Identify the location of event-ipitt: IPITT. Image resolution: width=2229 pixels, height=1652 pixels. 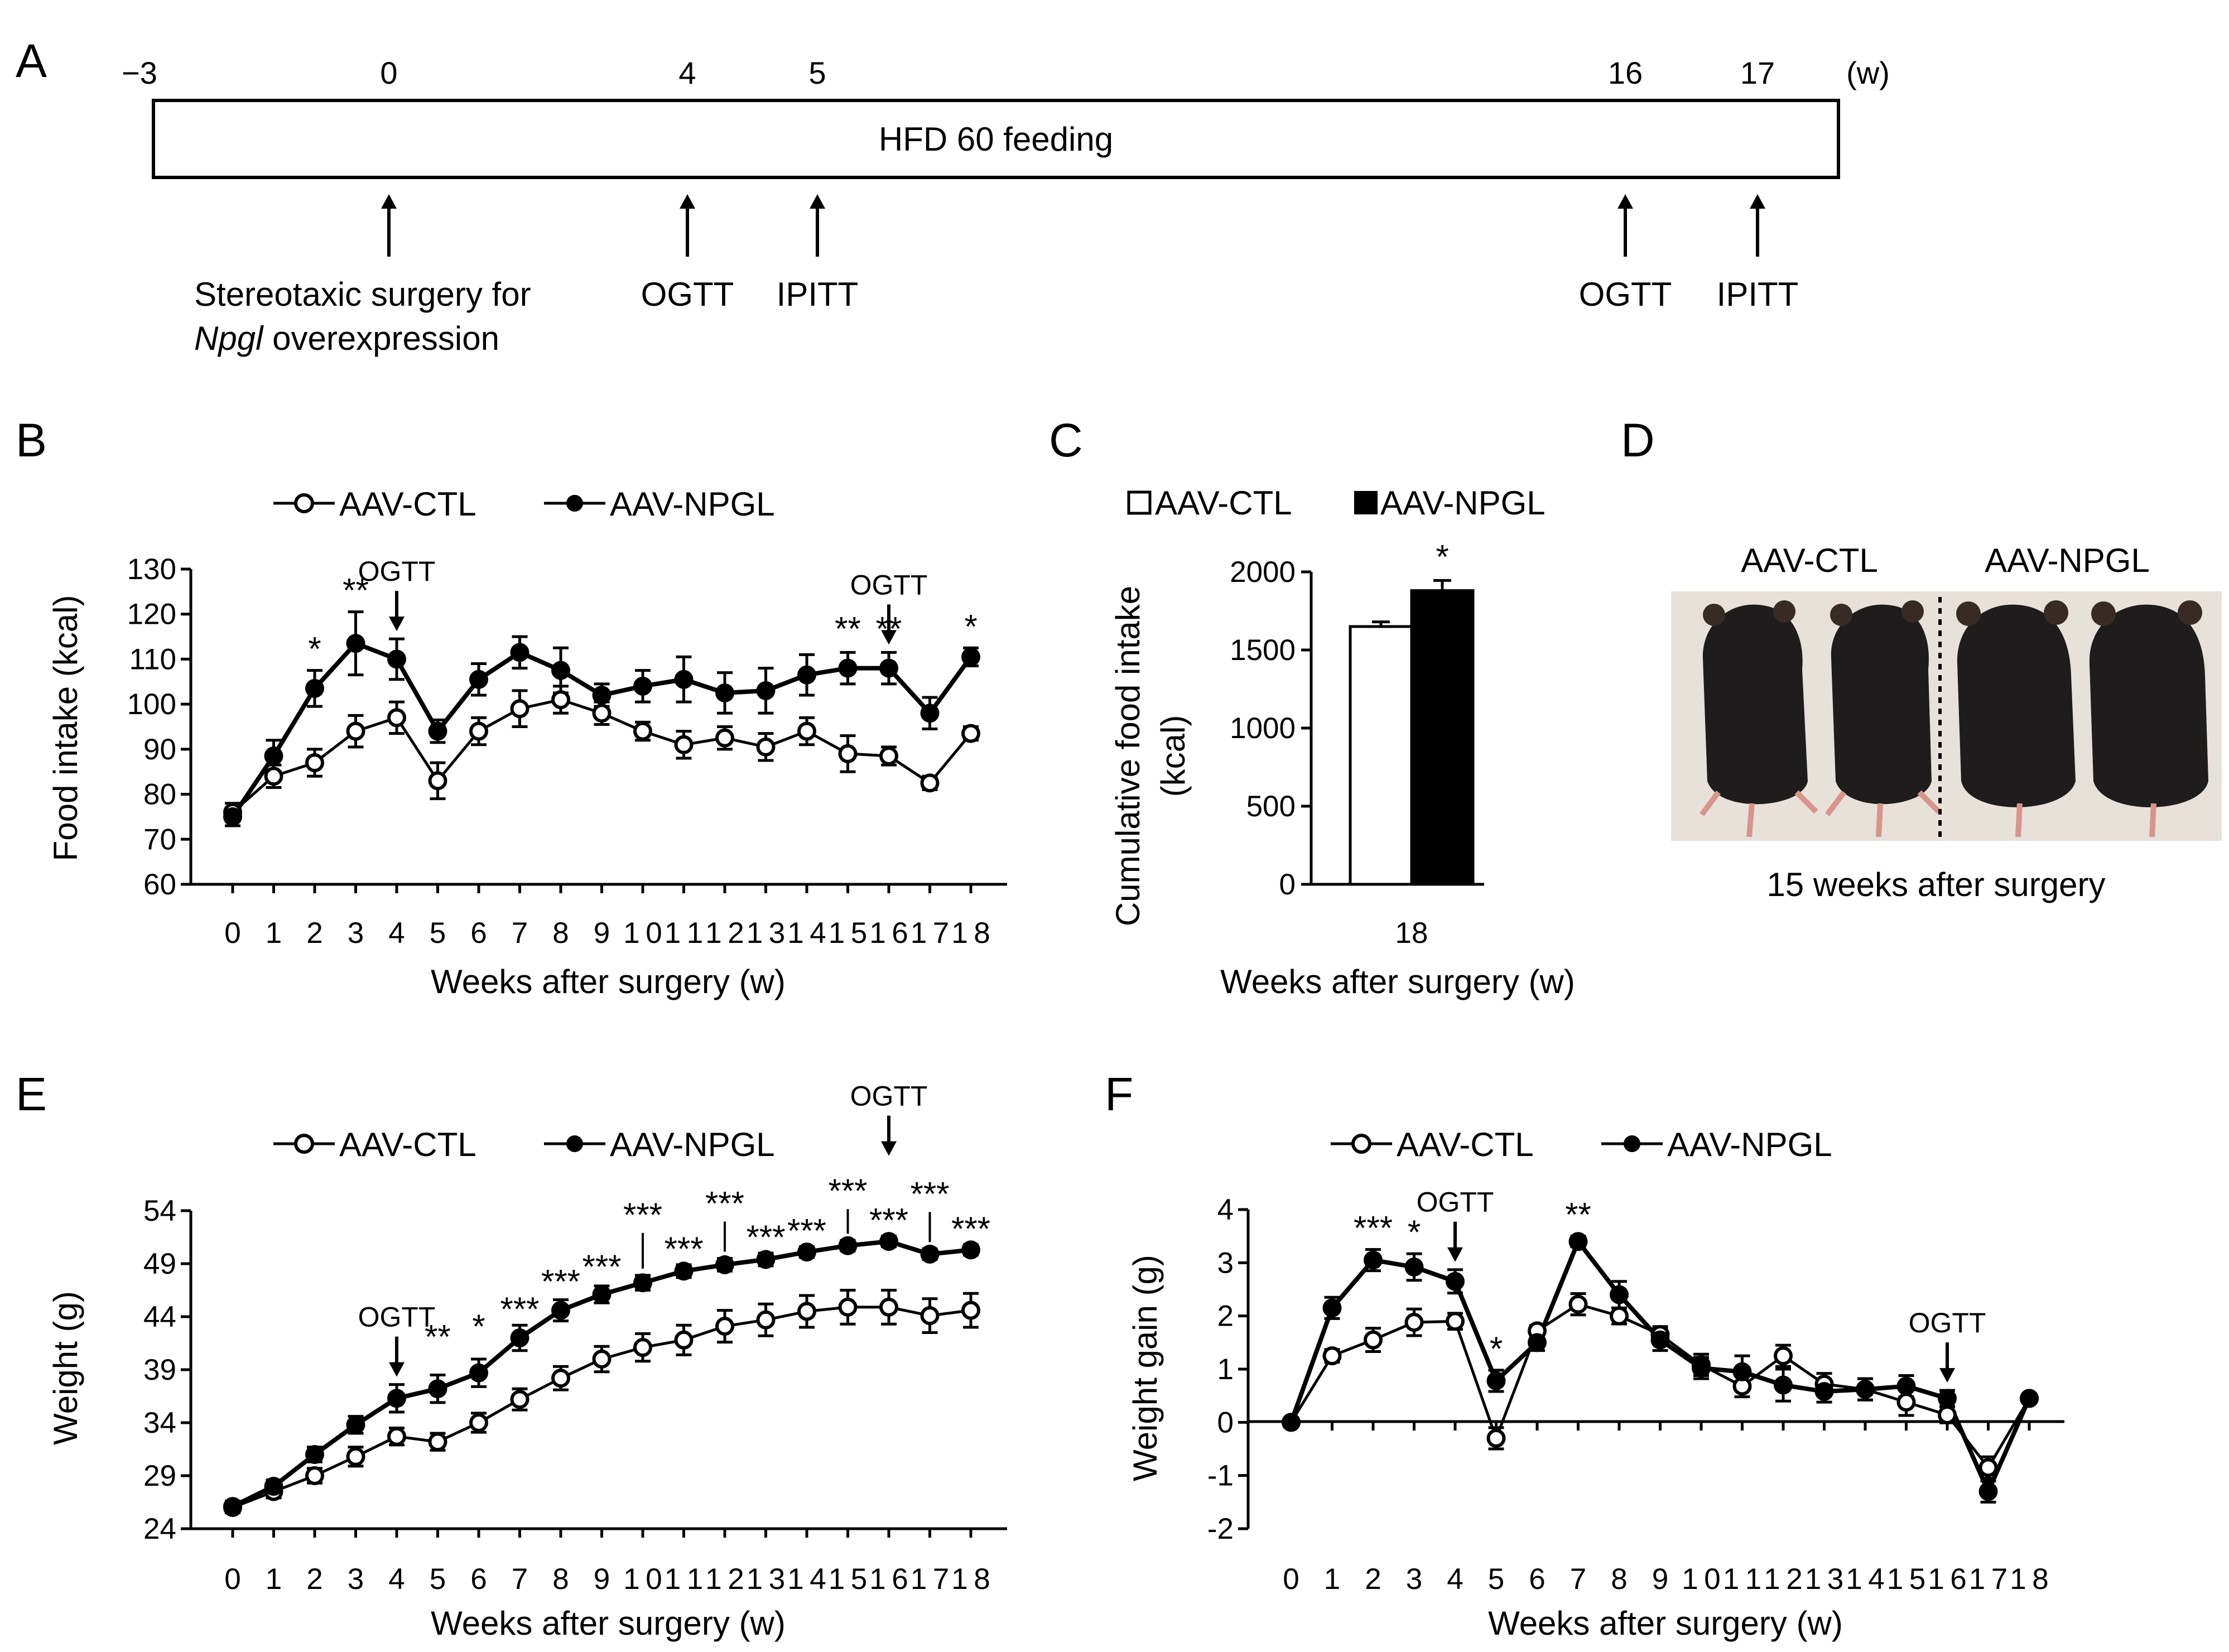
(818, 294).